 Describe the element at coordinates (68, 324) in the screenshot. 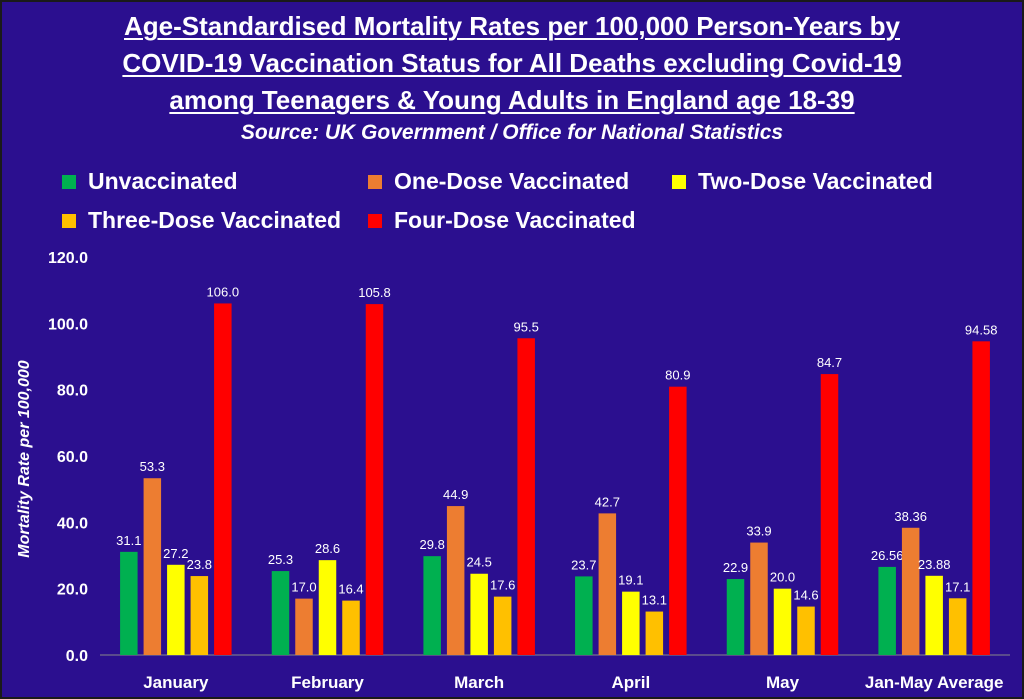

I see `y-tick-label: 100.0` at that location.